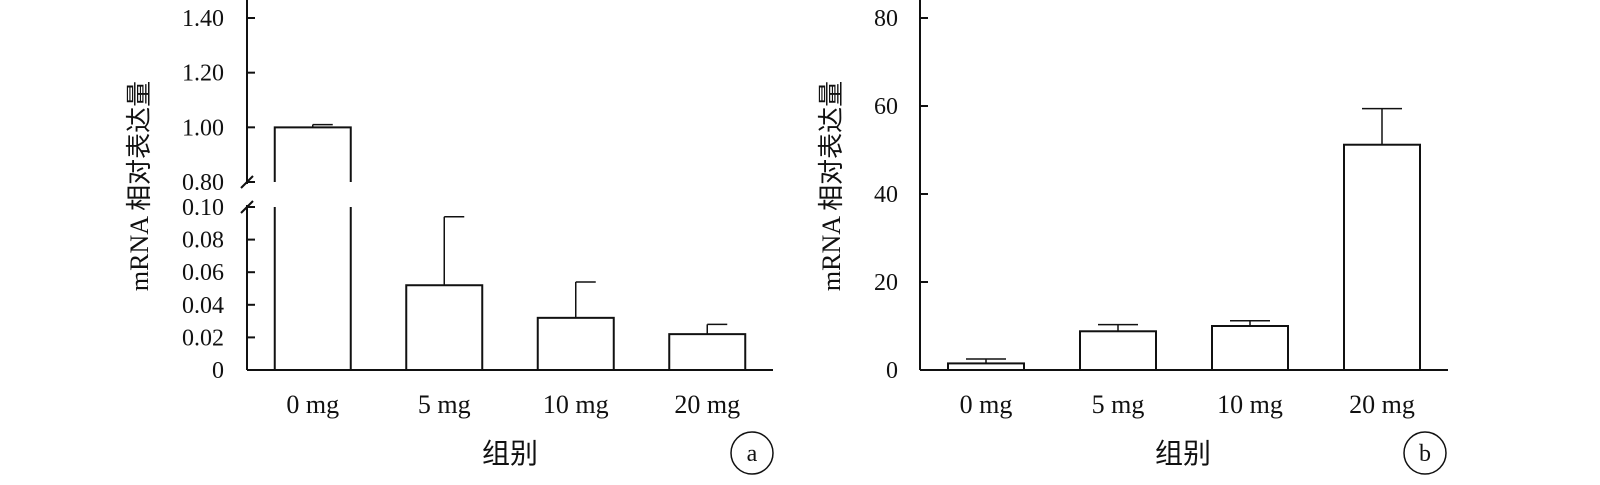 The width and height of the screenshot is (1600, 485). What do you see at coordinates (707, 404) in the screenshot?
I see `panel-a-x-tick-label: 20 mg` at bounding box center [707, 404].